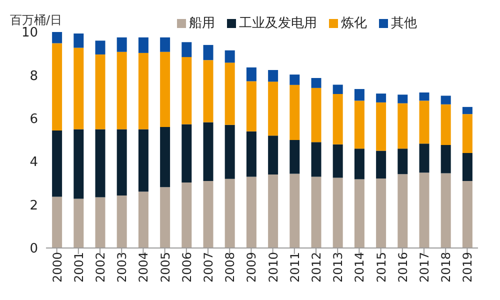 This screenshot has height=300, width=500. What do you see at coordinates (57, 267) in the screenshot?
I see `x-tick-label: 2000` at bounding box center [57, 267].